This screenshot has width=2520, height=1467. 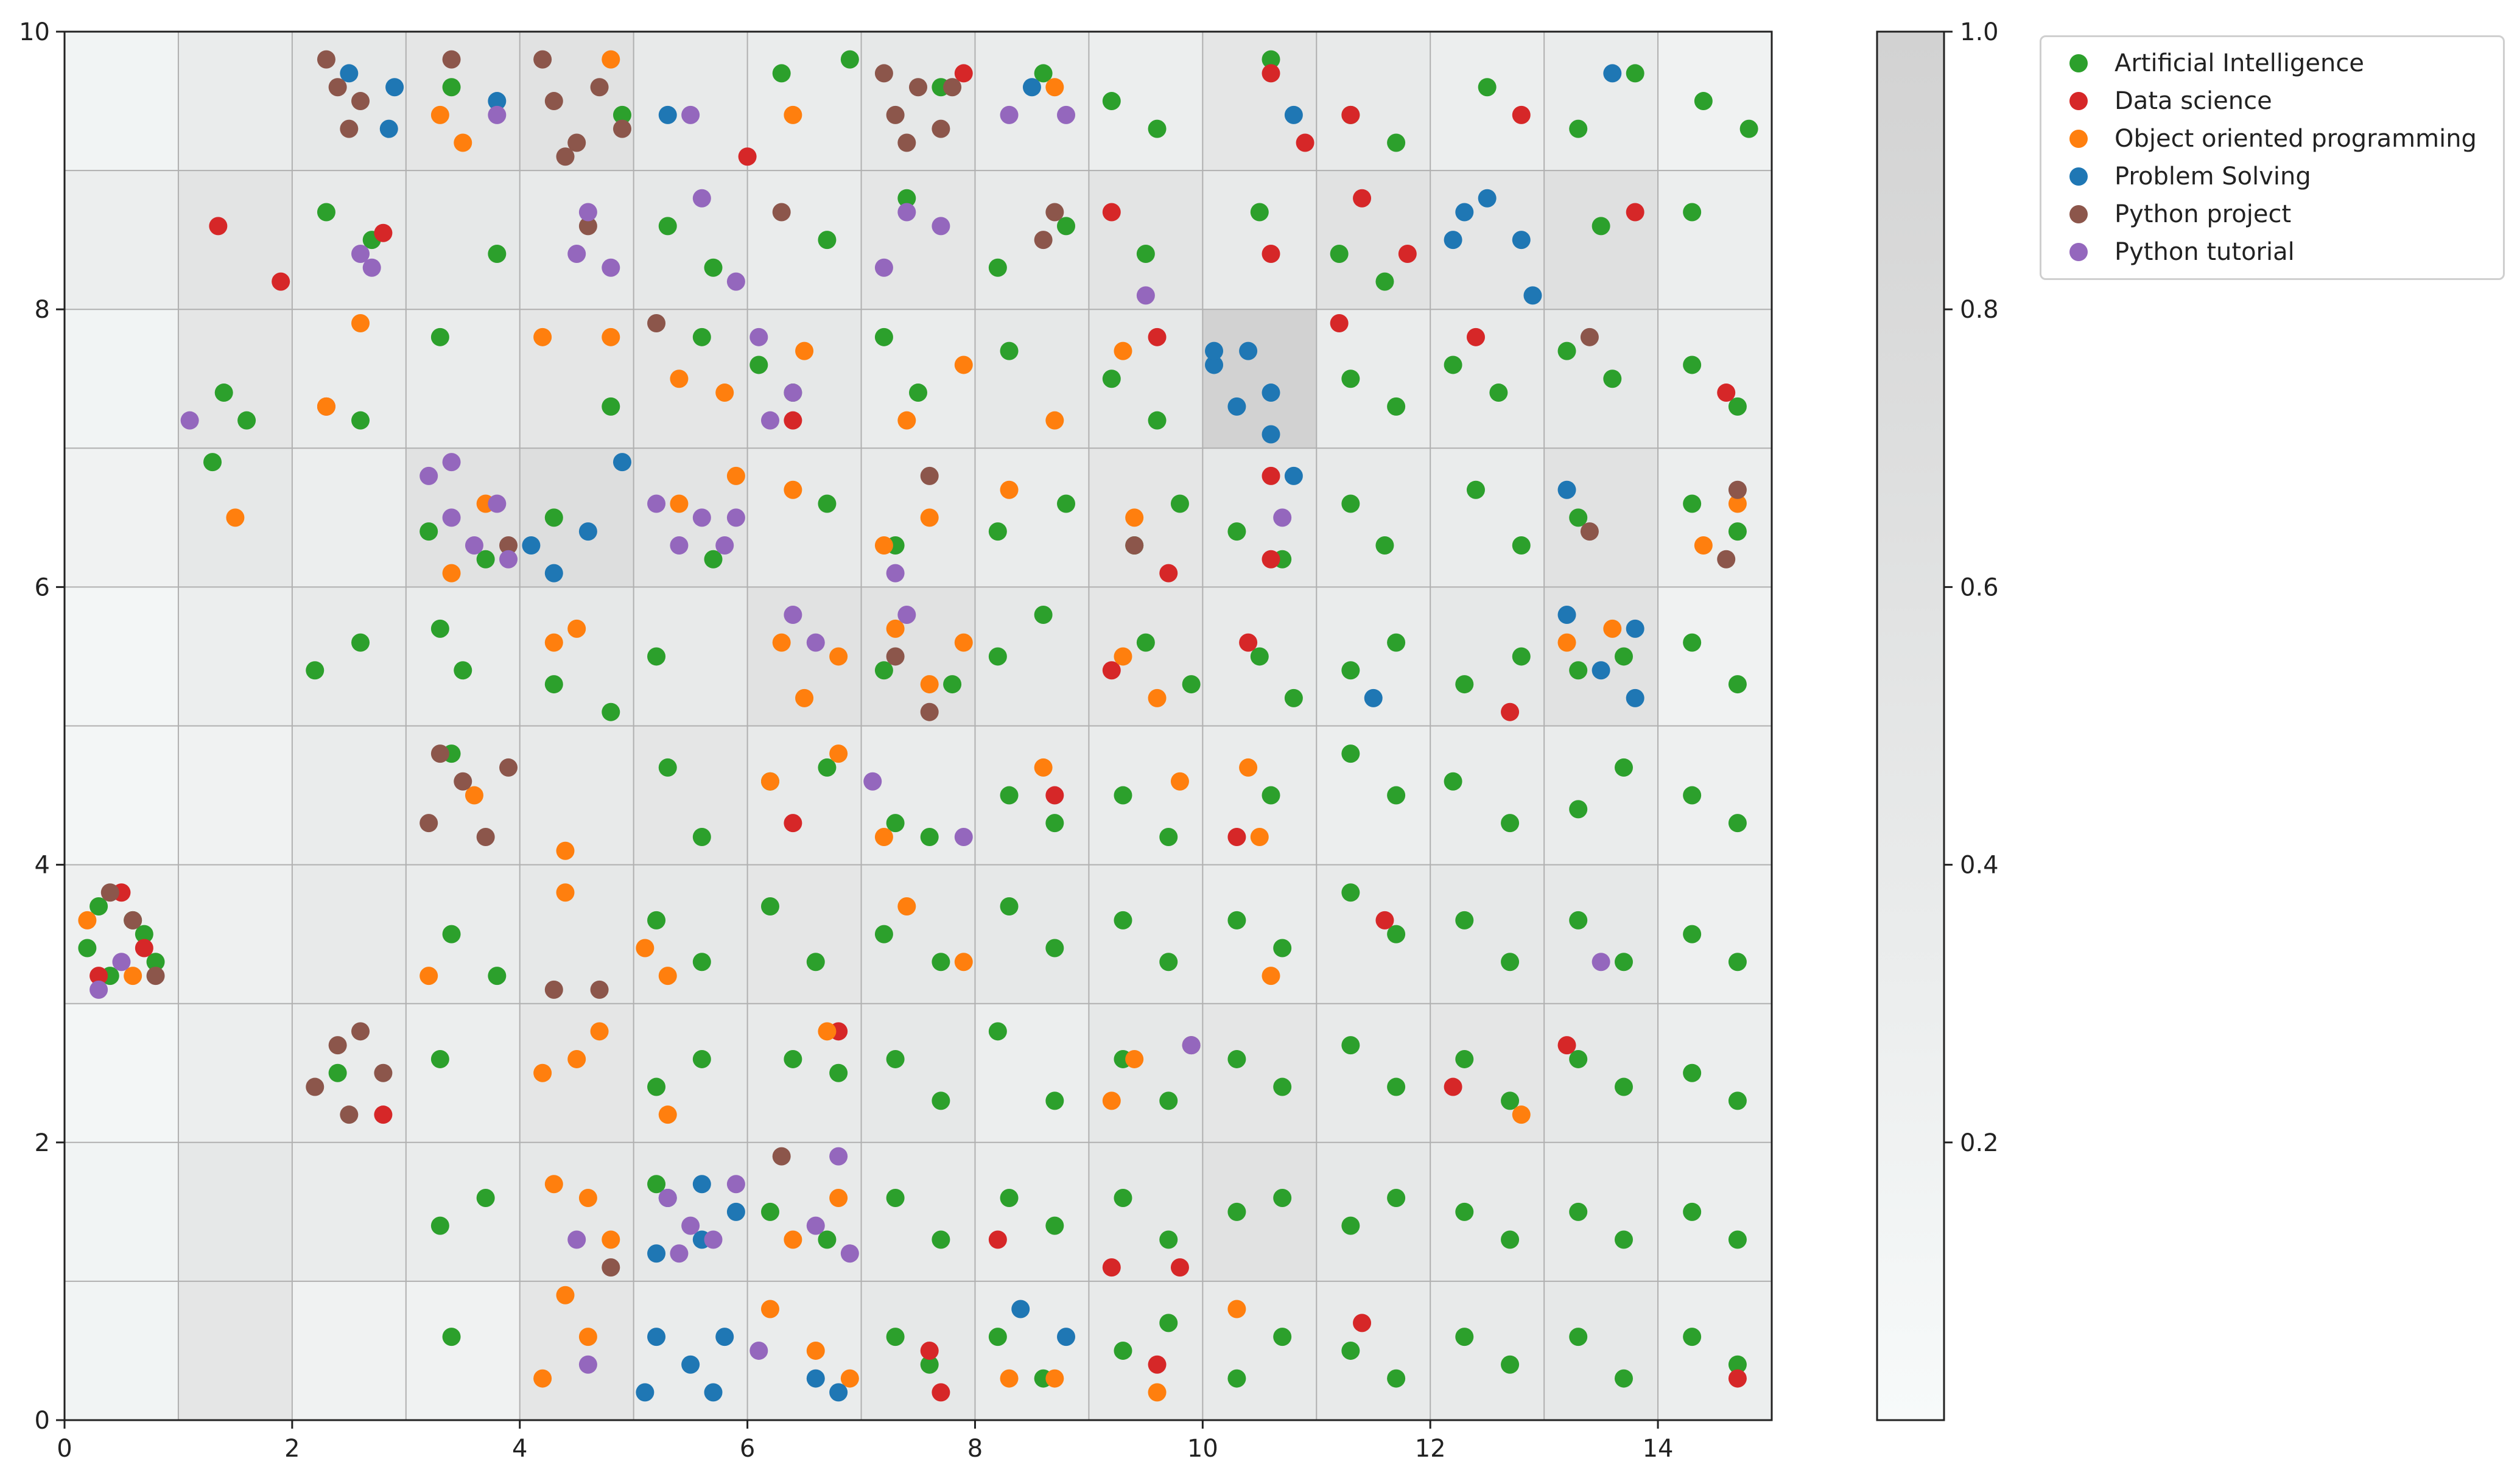 What do you see at coordinates (2078, 214) in the screenshot?
I see `legend-marker-python-project` at bounding box center [2078, 214].